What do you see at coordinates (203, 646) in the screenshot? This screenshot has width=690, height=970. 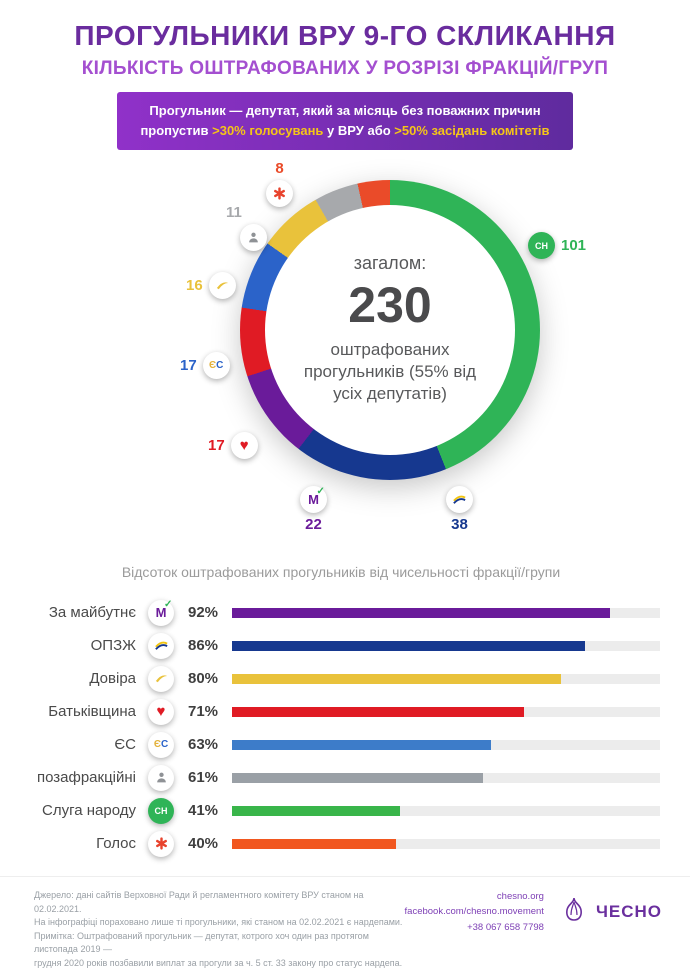 I see `bar-percent: 86%` at bounding box center [203, 646].